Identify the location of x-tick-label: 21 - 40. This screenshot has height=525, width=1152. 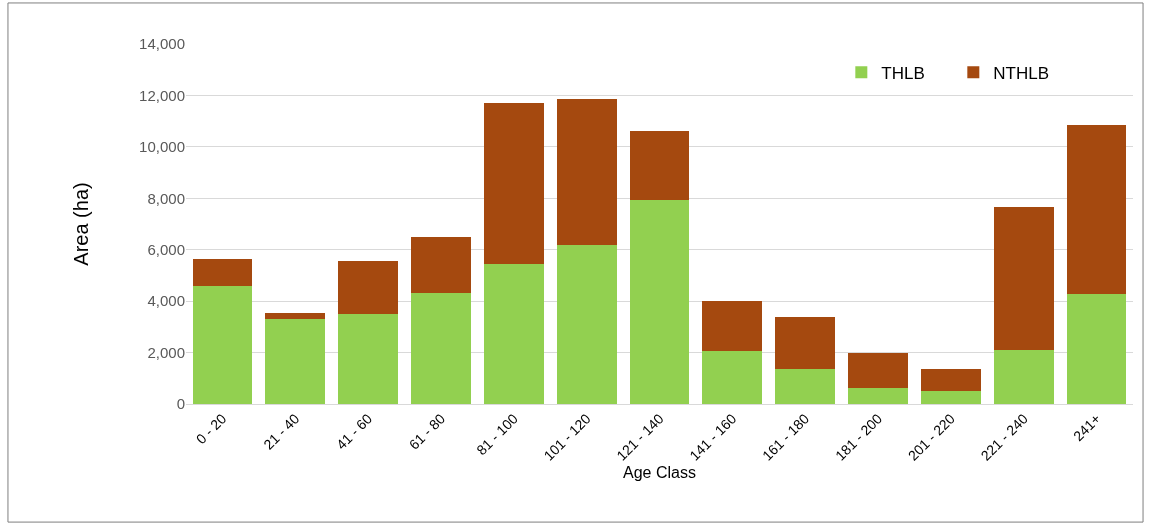
(281, 431).